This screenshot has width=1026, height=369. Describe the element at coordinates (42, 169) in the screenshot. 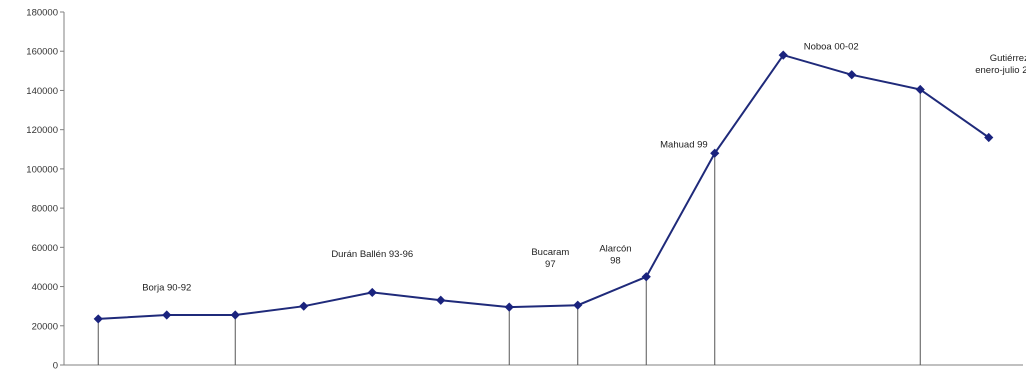

I see `y-tick-label: 100000` at that location.